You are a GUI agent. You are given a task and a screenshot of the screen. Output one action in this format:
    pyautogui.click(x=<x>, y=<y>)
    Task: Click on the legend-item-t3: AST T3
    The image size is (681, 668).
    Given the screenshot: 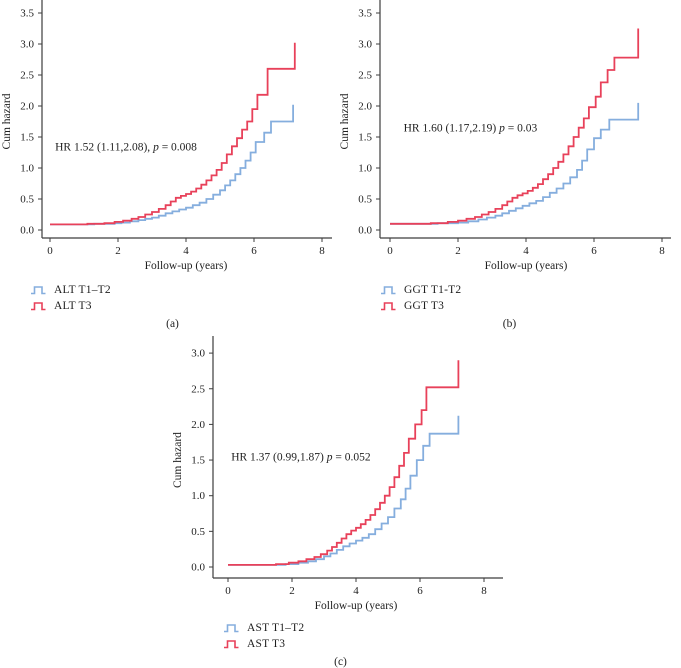 What is the action you would take?
    pyautogui.click(x=368, y=643)
    